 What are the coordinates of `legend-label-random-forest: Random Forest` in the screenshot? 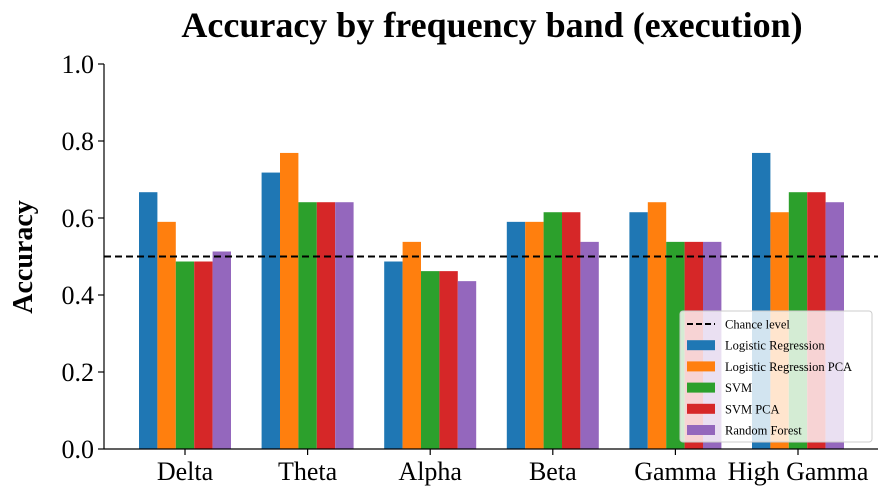 It's located at (763, 431).